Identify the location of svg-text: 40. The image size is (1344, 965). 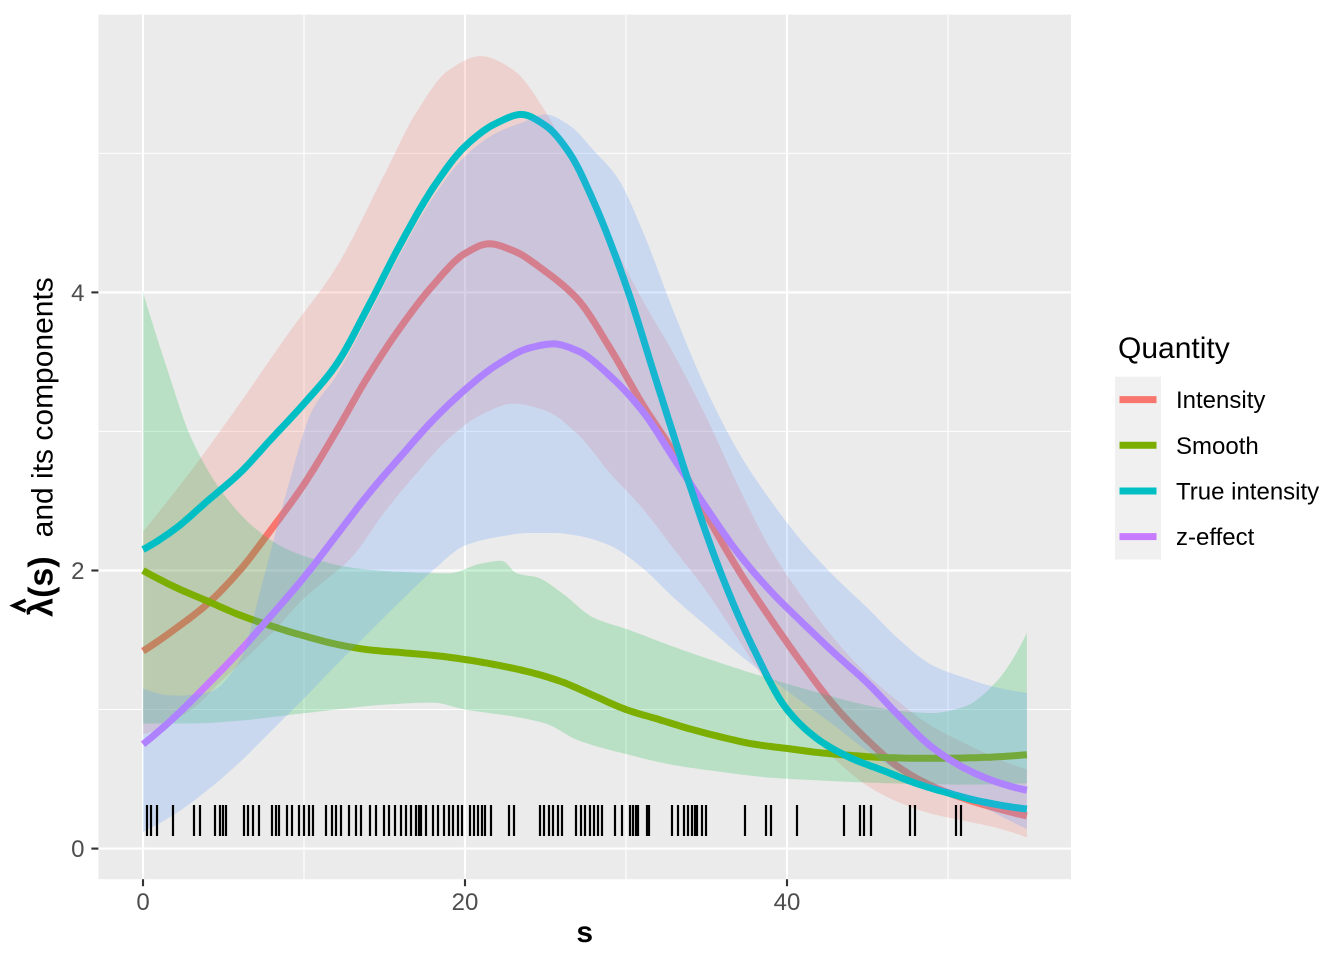
(787, 902).